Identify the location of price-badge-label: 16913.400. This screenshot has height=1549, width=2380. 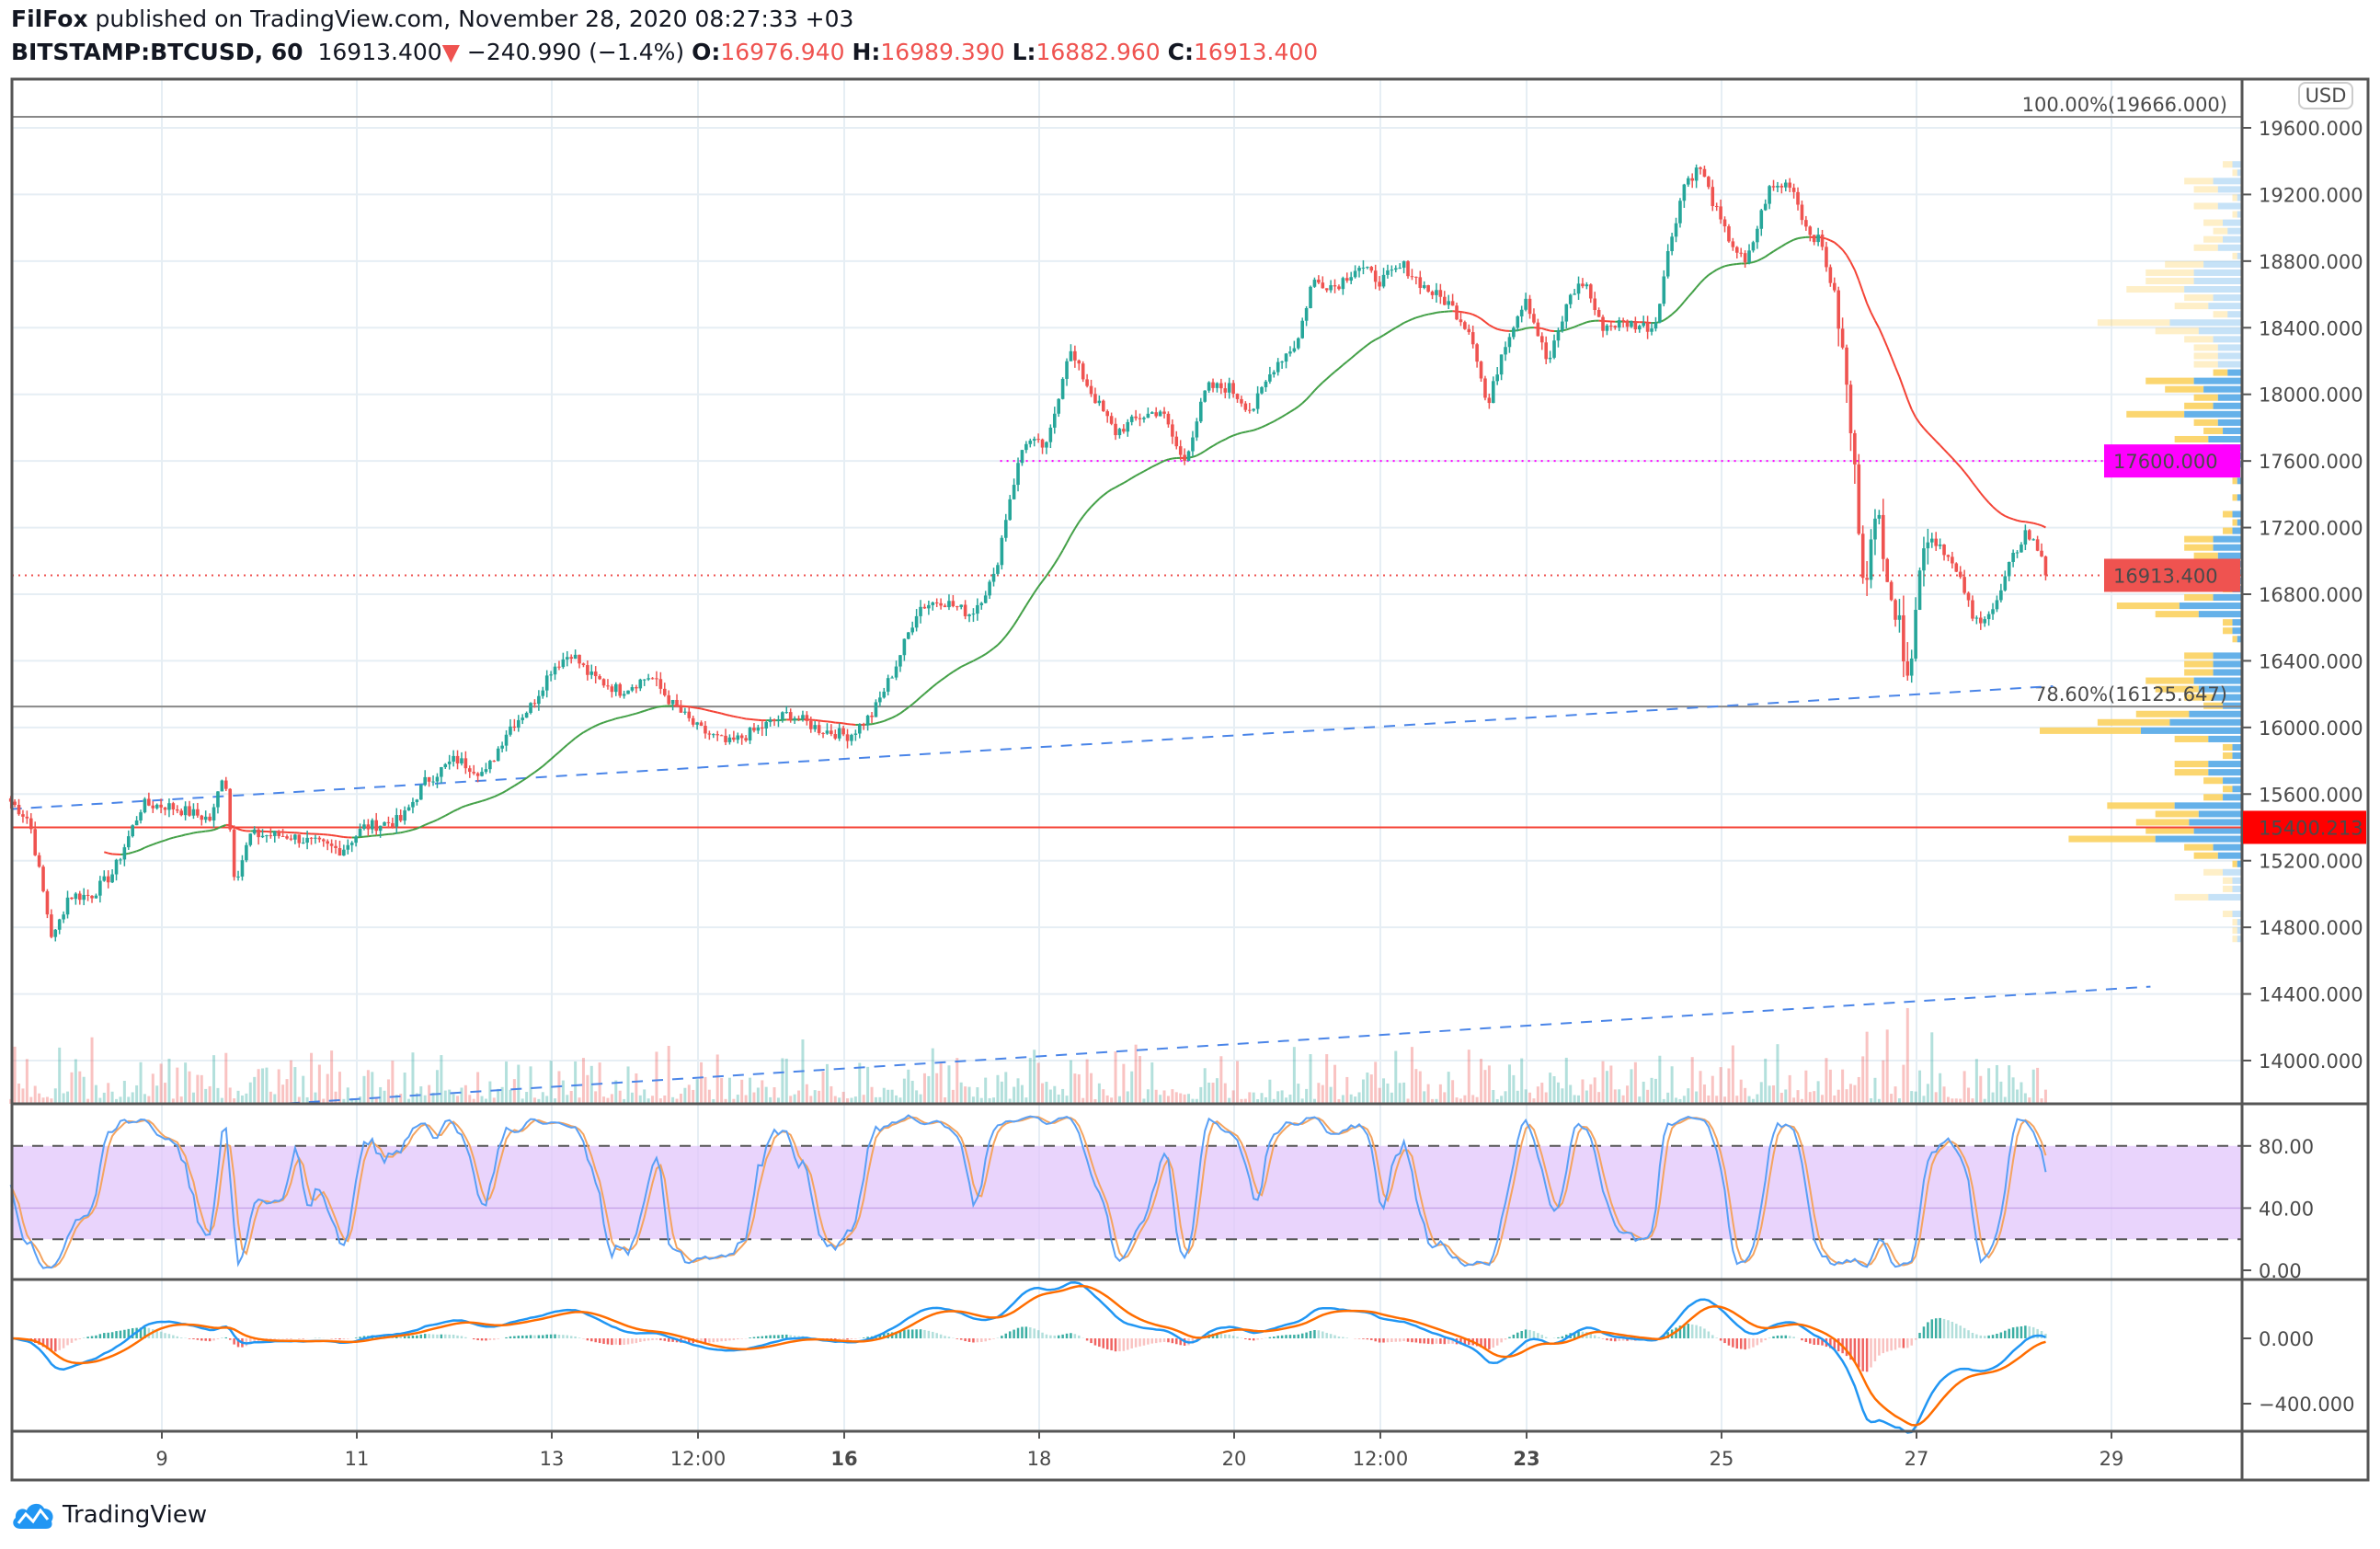
(2165, 576).